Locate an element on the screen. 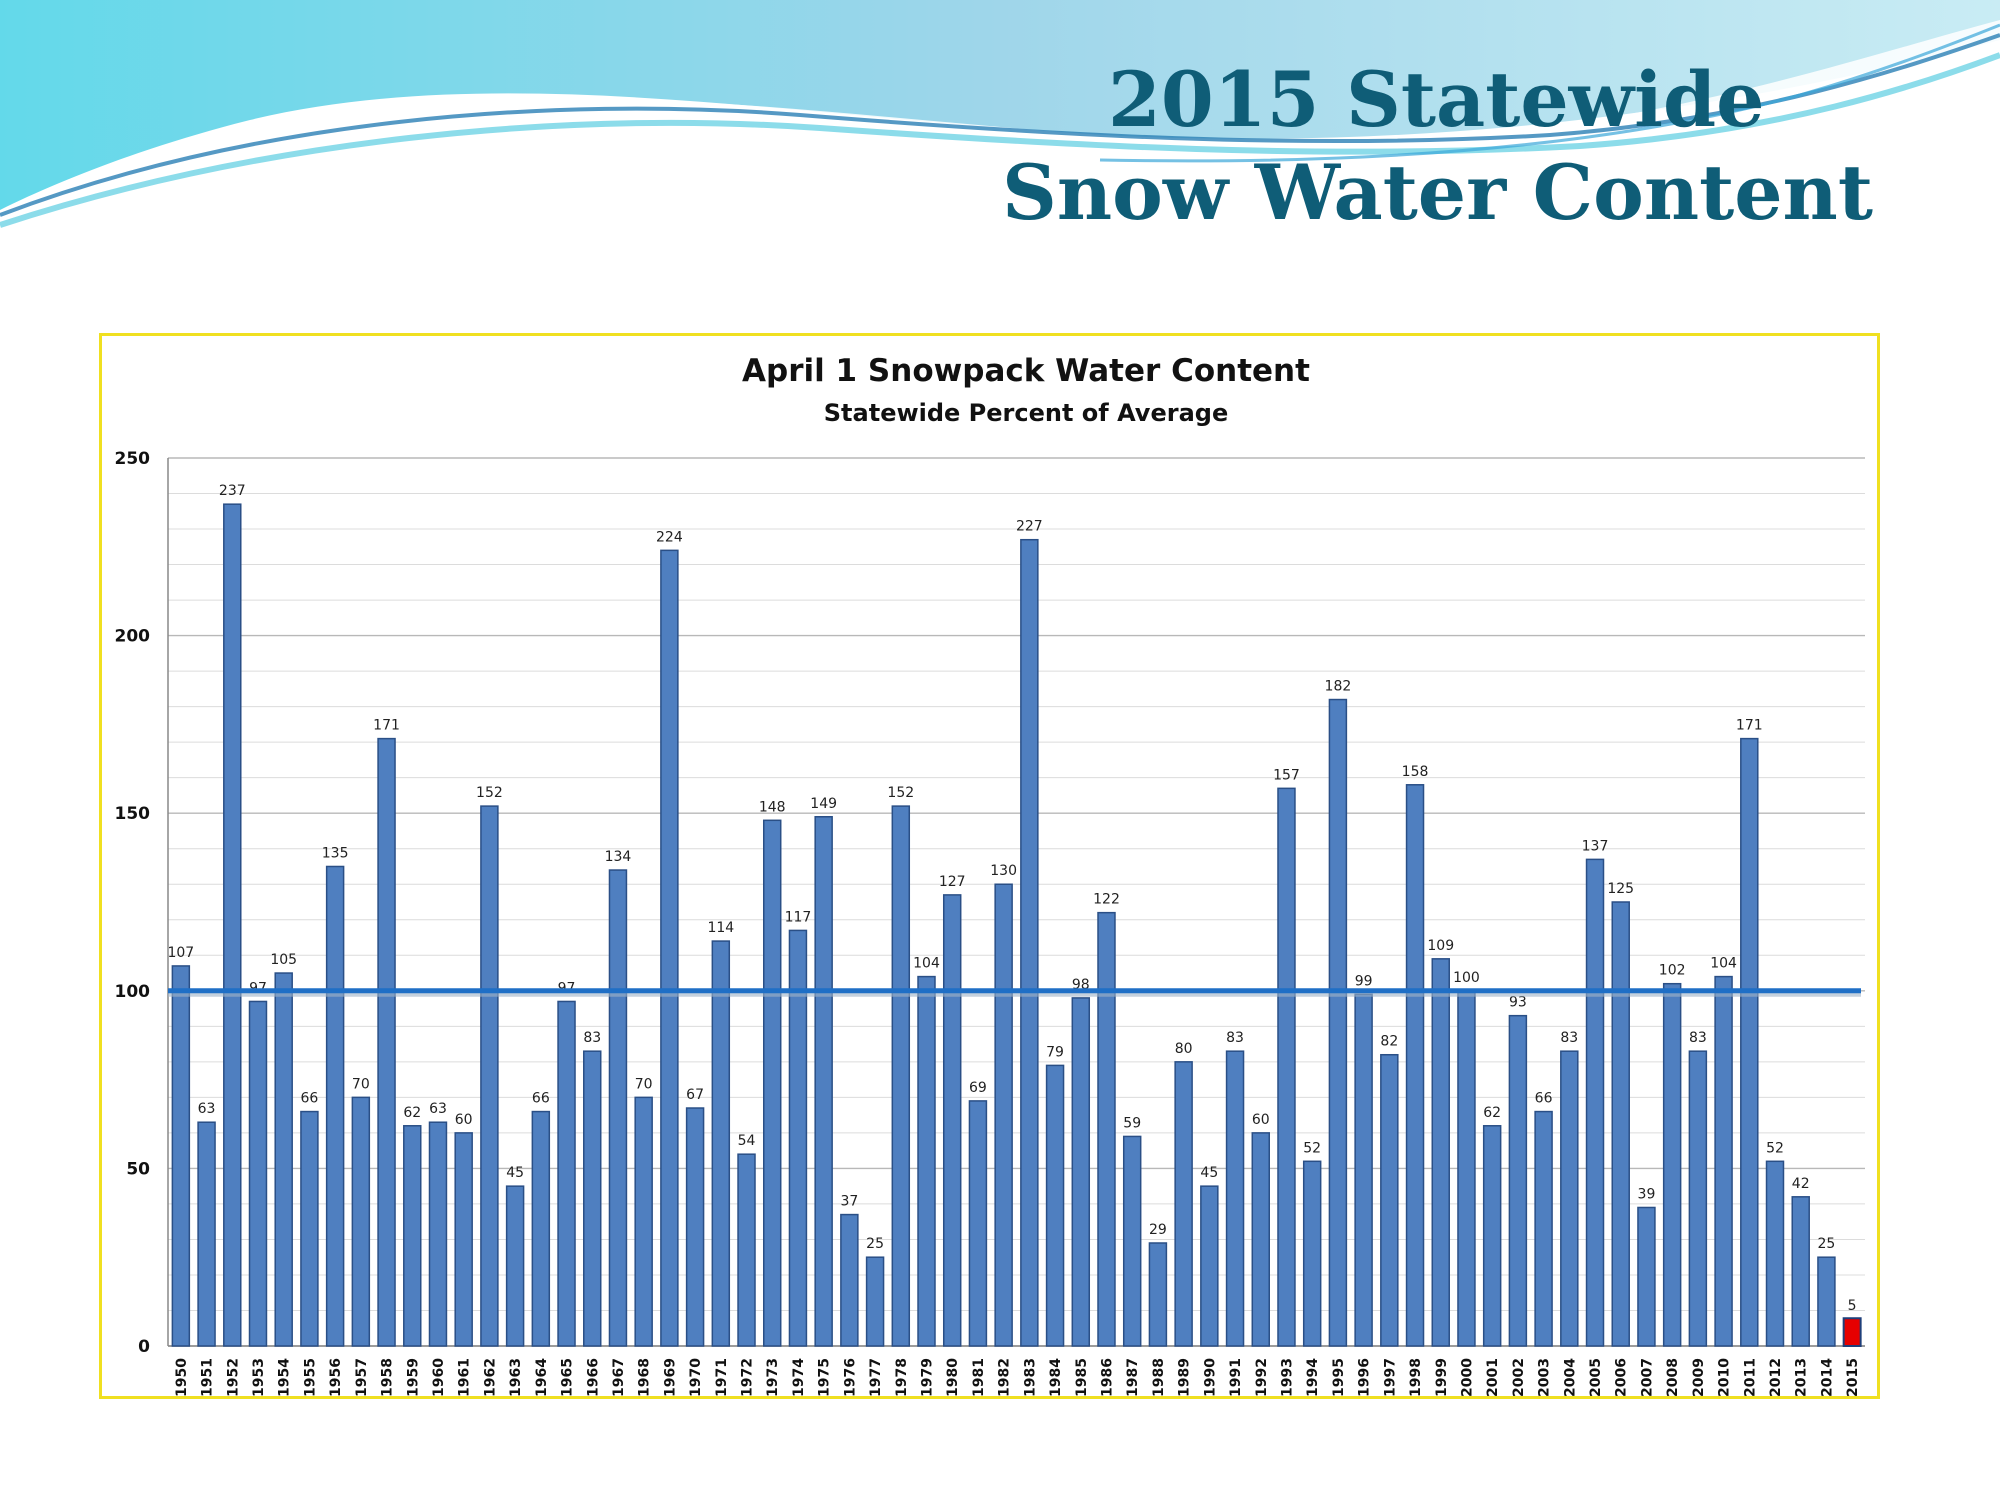  data-label-1959: 62 is located at coordinates (412, 1113).